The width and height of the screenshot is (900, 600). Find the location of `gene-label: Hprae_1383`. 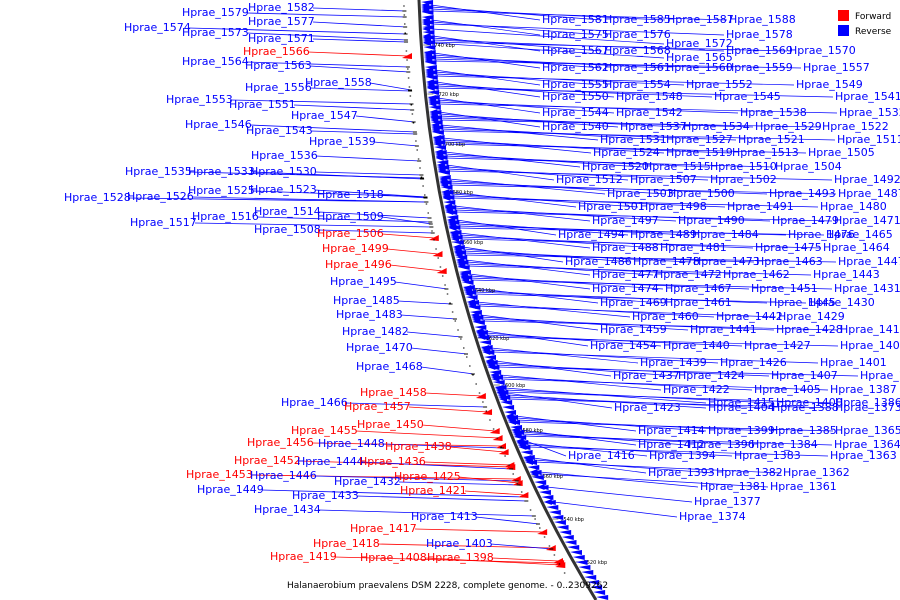

gene-label: Hprae_1383 is located at coordinates (767, 455).